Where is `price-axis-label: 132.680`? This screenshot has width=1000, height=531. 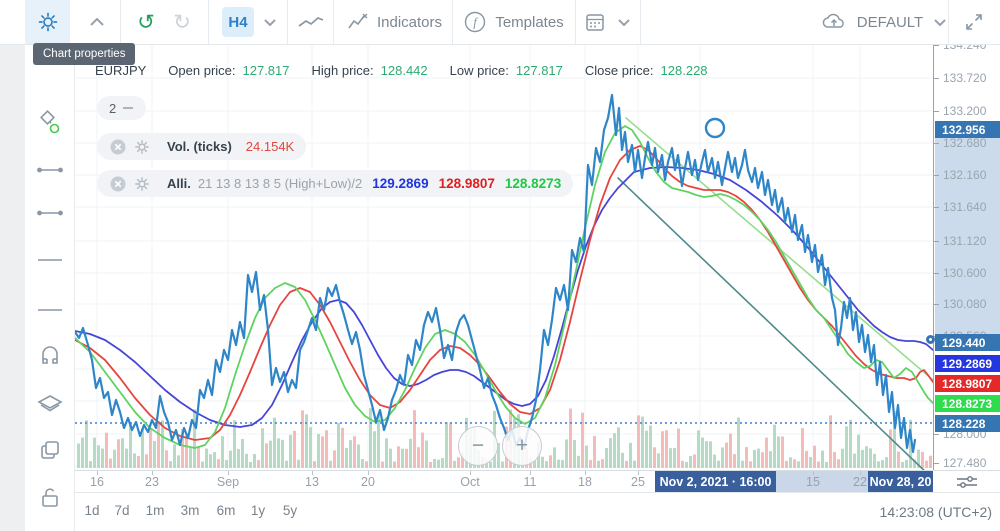 price-axis-label: 132.680 is located at coordinates (965, 143).